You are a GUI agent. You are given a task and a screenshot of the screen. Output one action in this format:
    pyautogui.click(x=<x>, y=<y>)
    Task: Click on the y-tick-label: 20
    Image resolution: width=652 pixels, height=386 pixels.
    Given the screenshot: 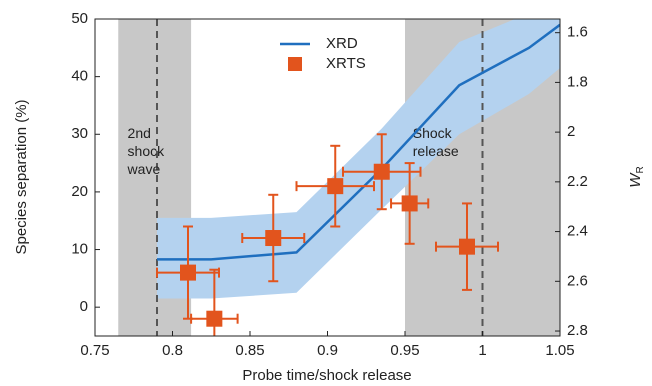 What is the action you would take?
    pyautogui.click(x=79, y=191)
    